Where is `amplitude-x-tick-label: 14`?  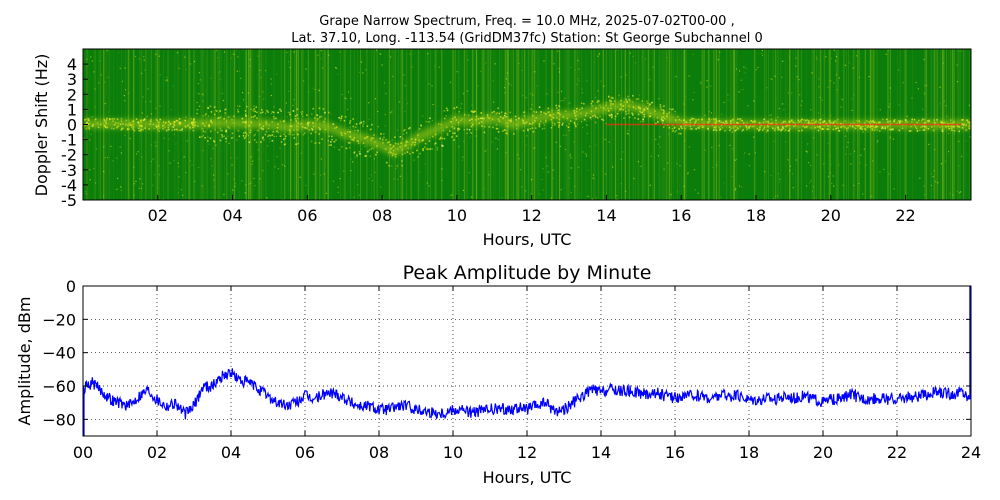
amplitude-x-tick-label: 14 is located at coordinates (601, 452).